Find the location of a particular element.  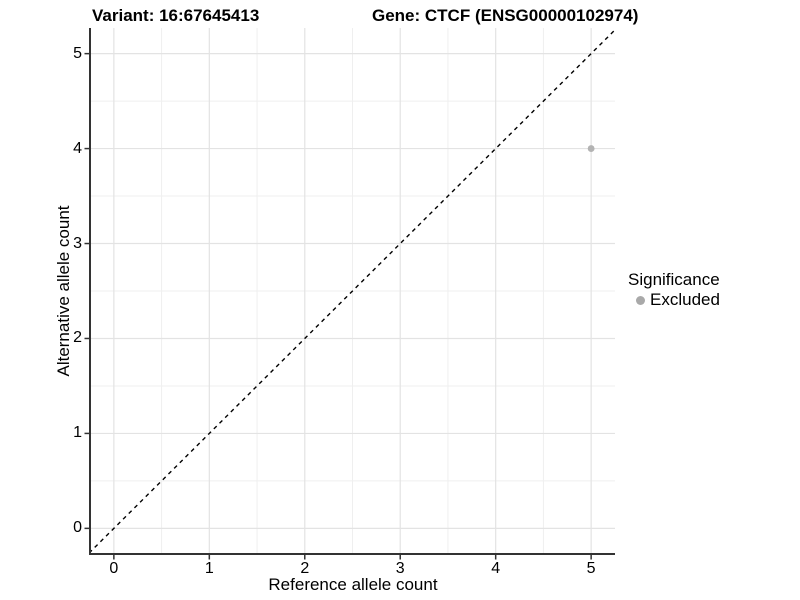

x-tick-label: 3 is located at coordinates (400, 568).